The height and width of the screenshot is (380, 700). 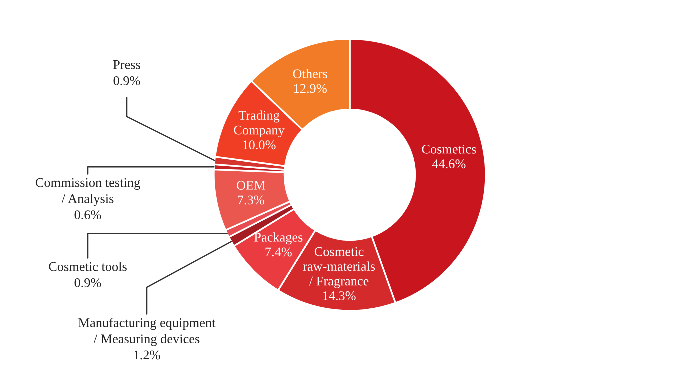 I want to click on data-label: 0.6%, so click(x=88, y=215).